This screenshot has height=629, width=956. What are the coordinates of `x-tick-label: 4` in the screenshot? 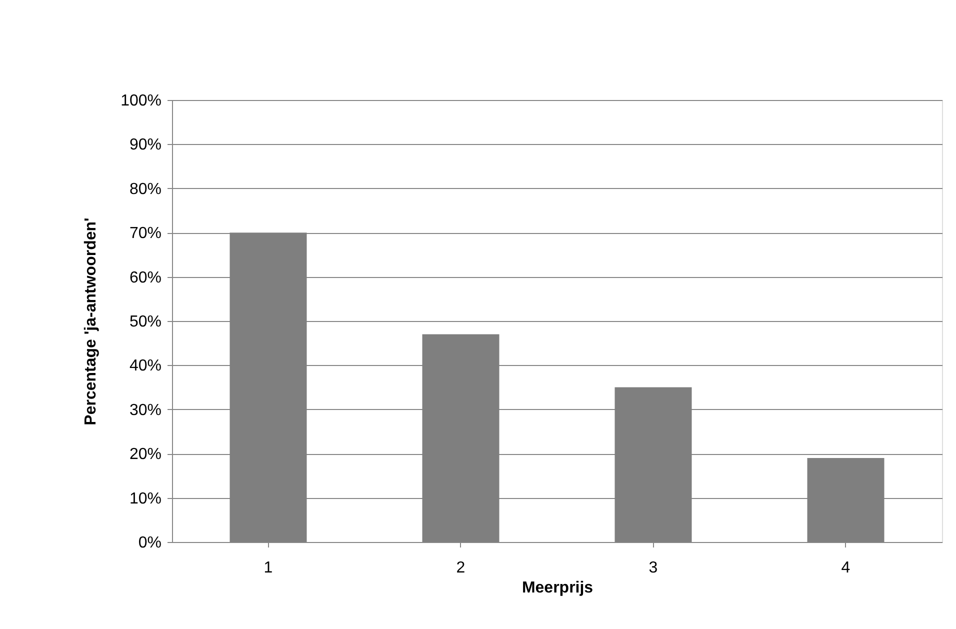 It's located at (845, 568).